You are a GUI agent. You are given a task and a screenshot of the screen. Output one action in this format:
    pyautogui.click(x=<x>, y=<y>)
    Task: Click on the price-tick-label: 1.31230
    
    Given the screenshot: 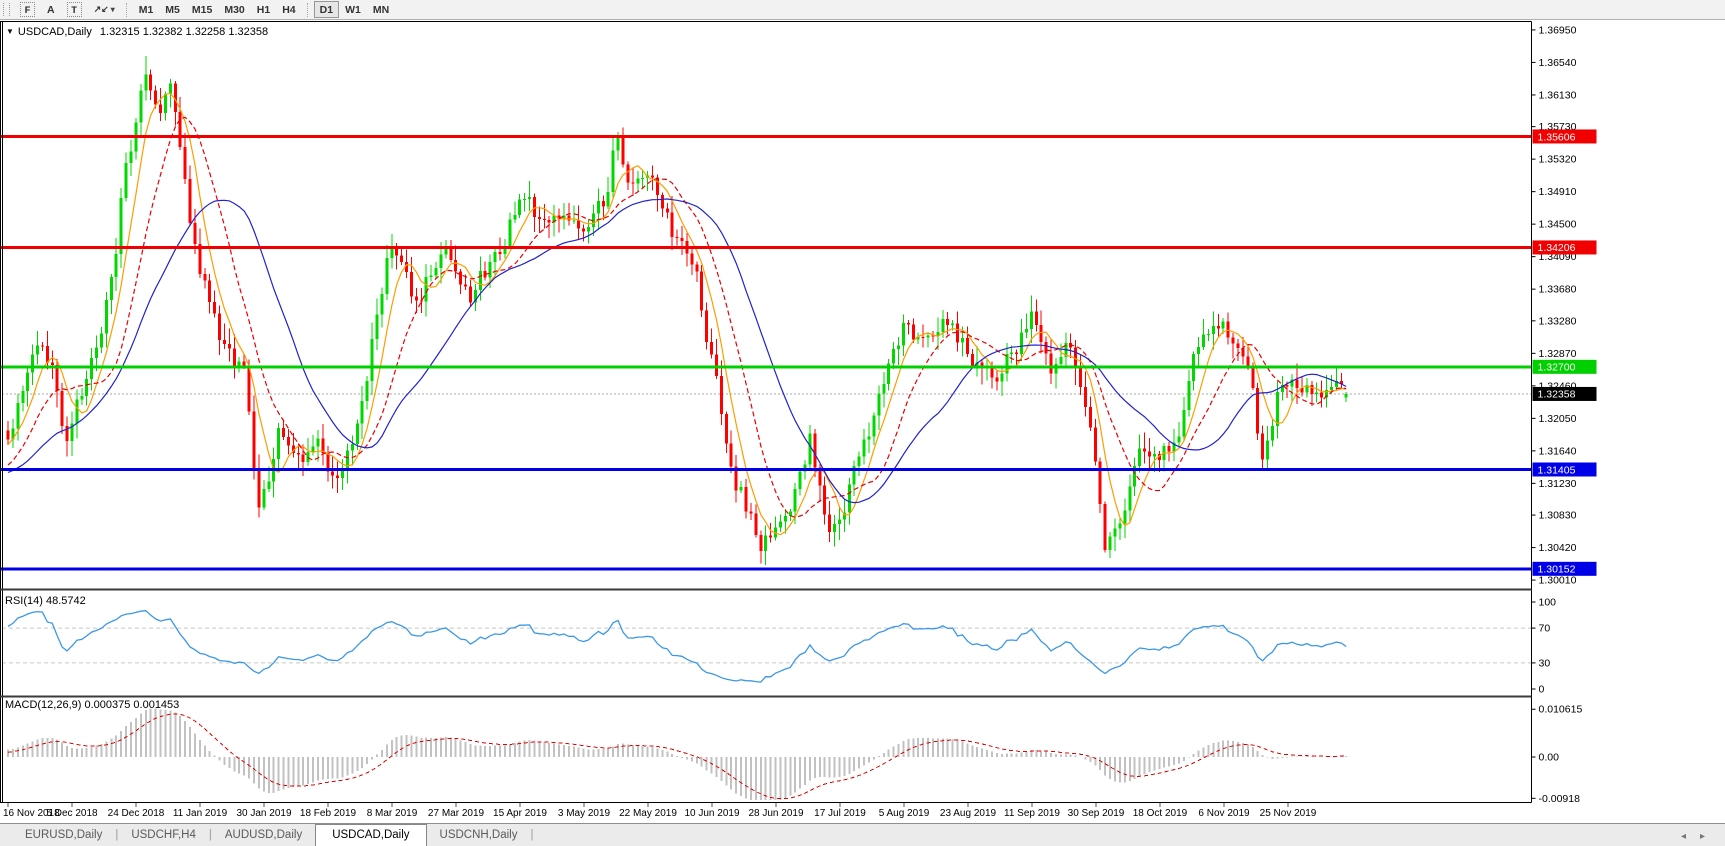 What is the action you would take?
    pyautogui.click(x=1558, y=484)
    